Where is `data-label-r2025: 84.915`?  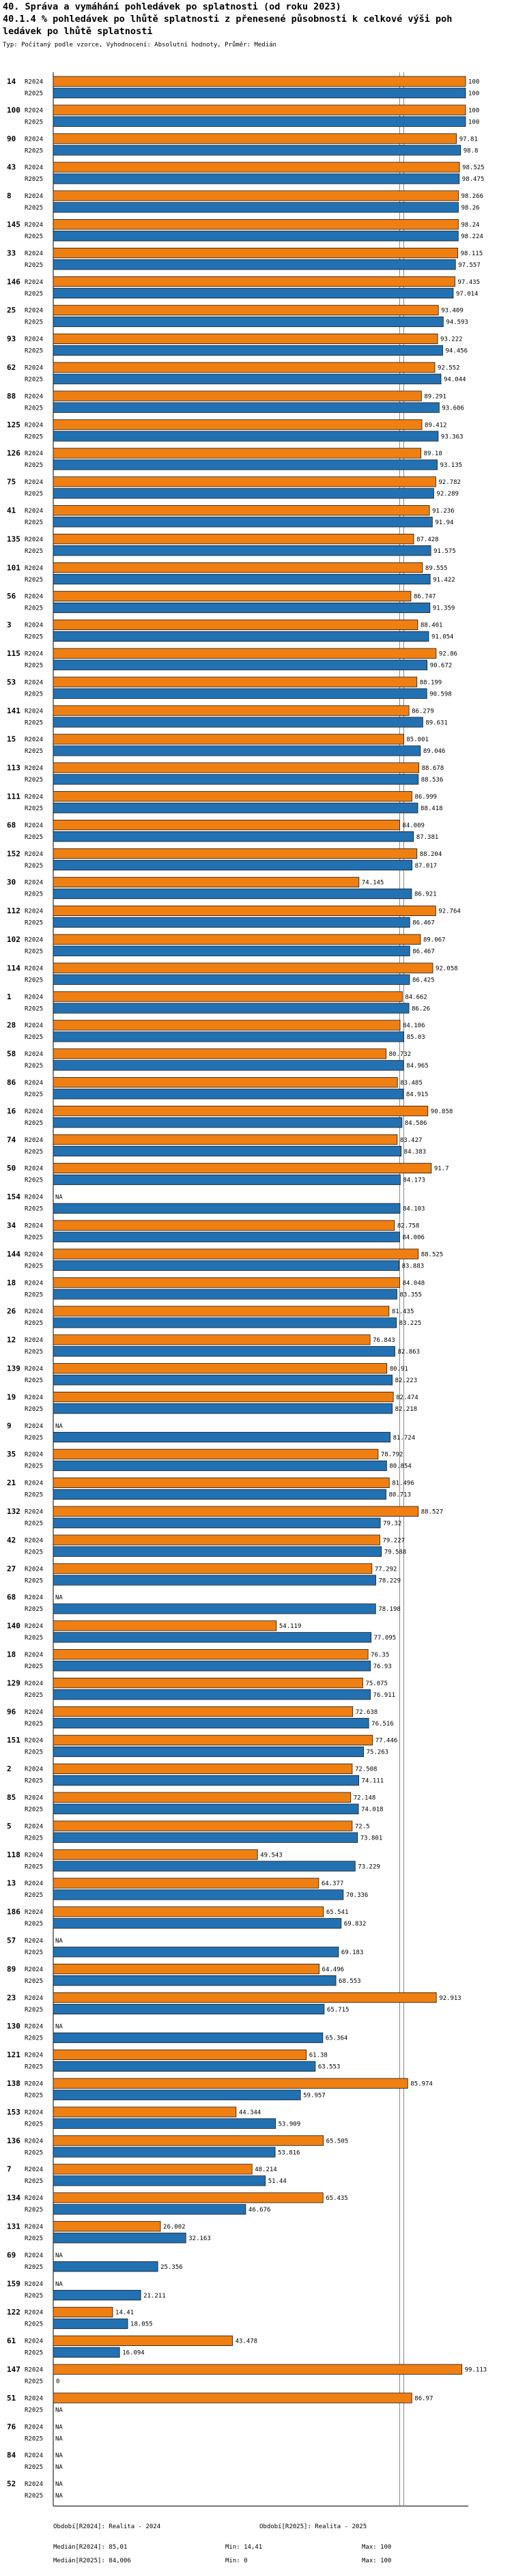 data-label-r2025: 84.915 is located at coordinates (417, 1094).